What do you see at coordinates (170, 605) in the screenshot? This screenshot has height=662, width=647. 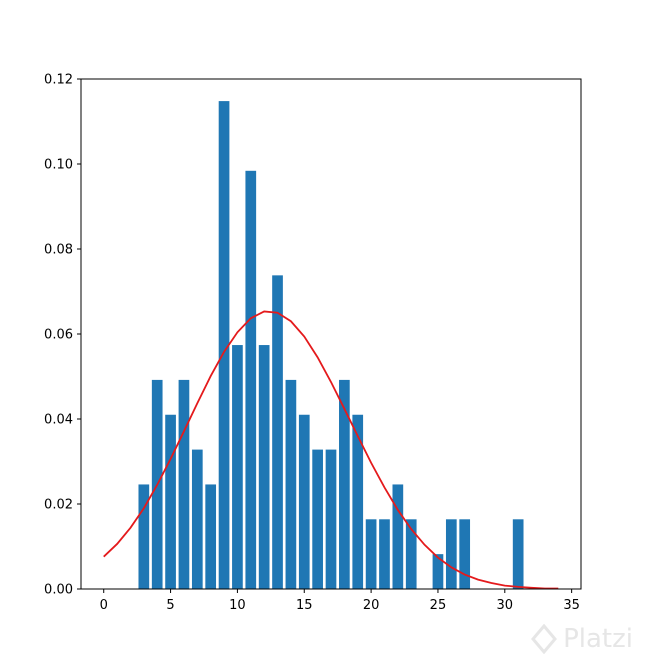 I see `x-tick-label: 5` at bounding box center [170, 605].